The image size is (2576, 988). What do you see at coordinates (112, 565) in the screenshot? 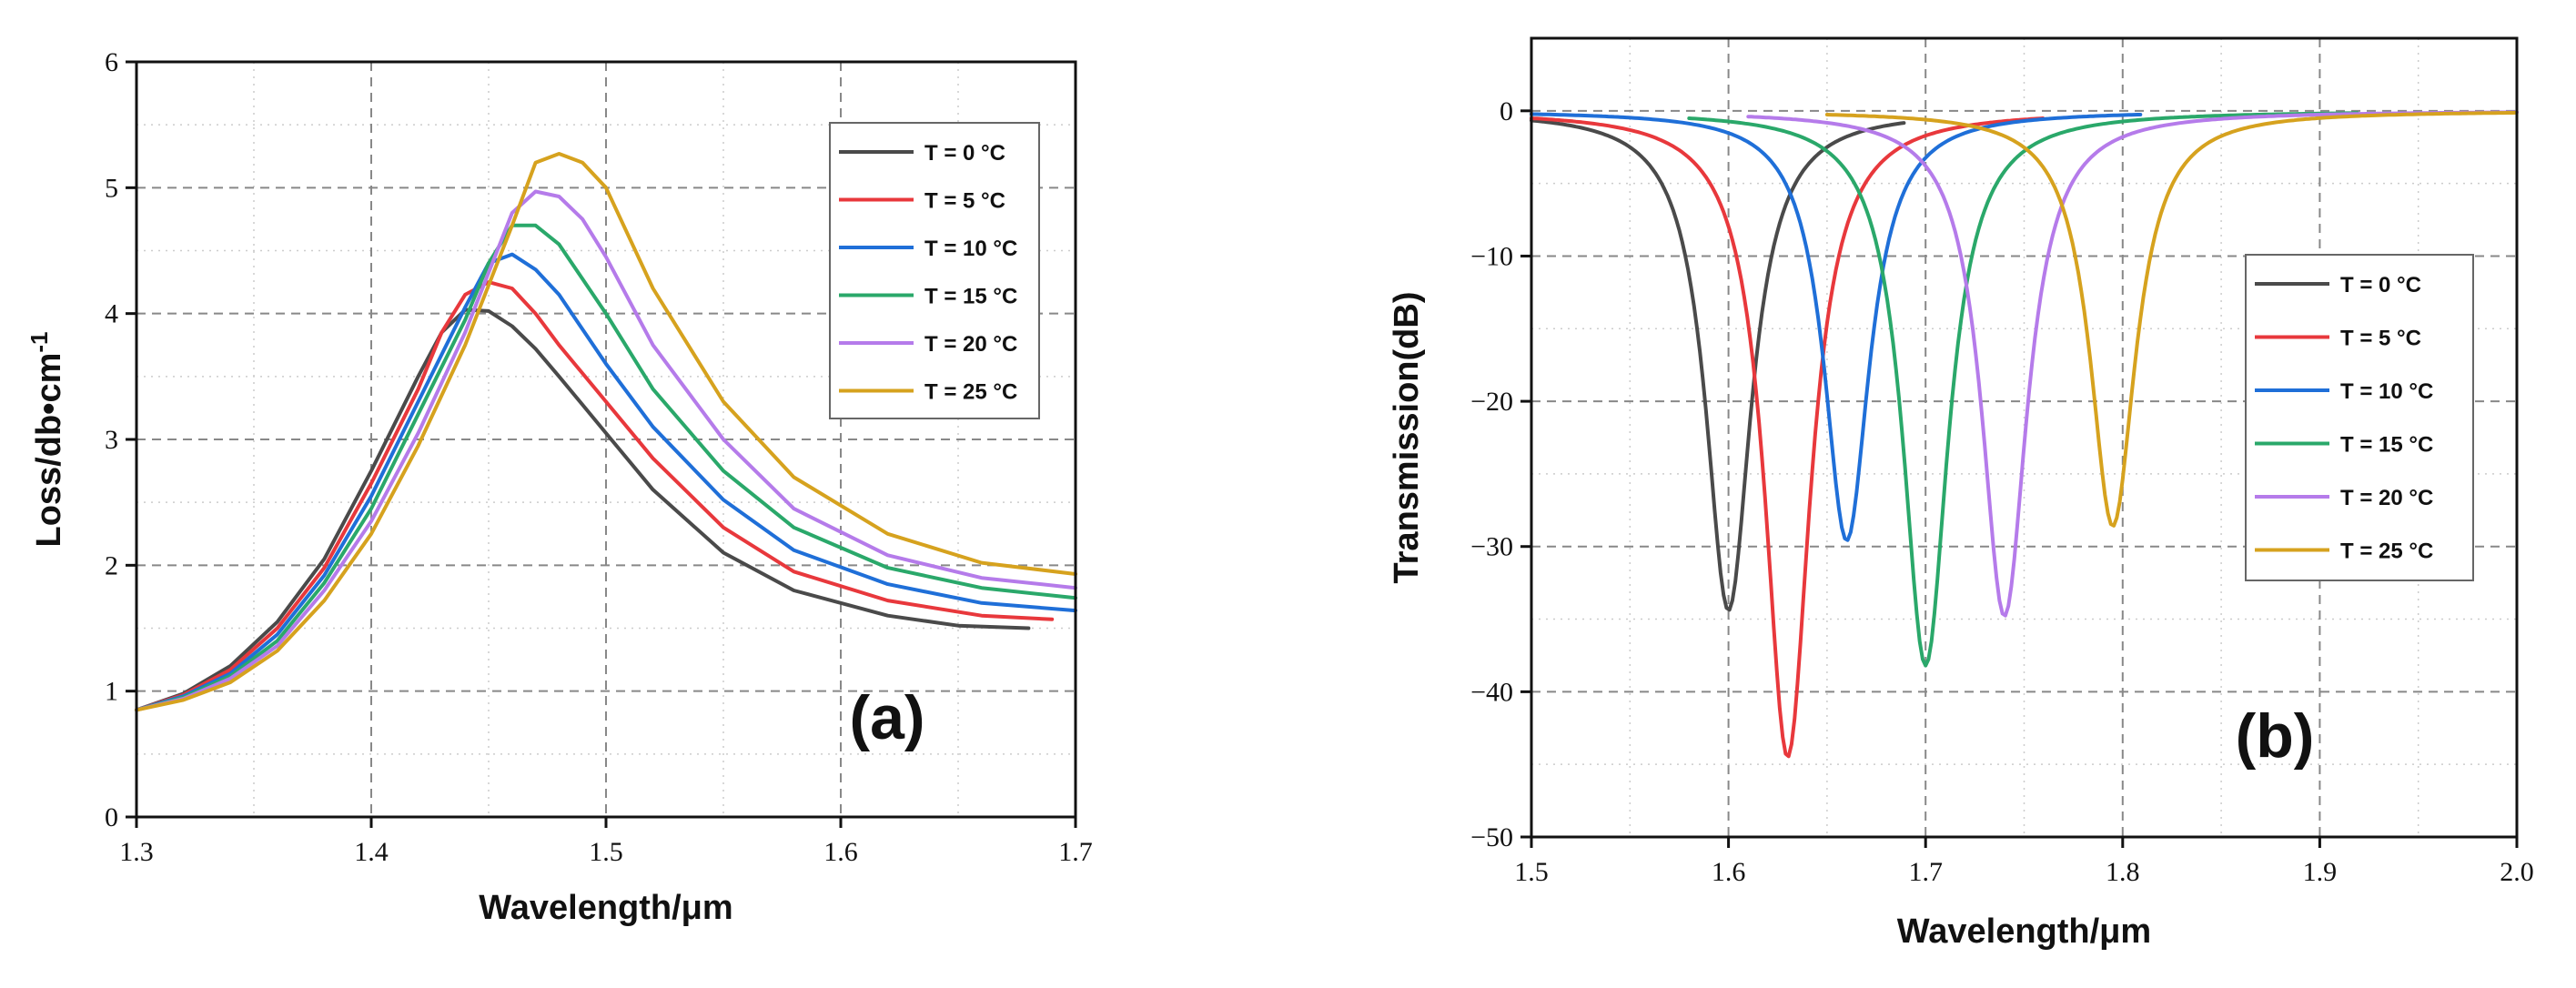
I see `y-tick-label: 2` at bounding box center [112, 565].